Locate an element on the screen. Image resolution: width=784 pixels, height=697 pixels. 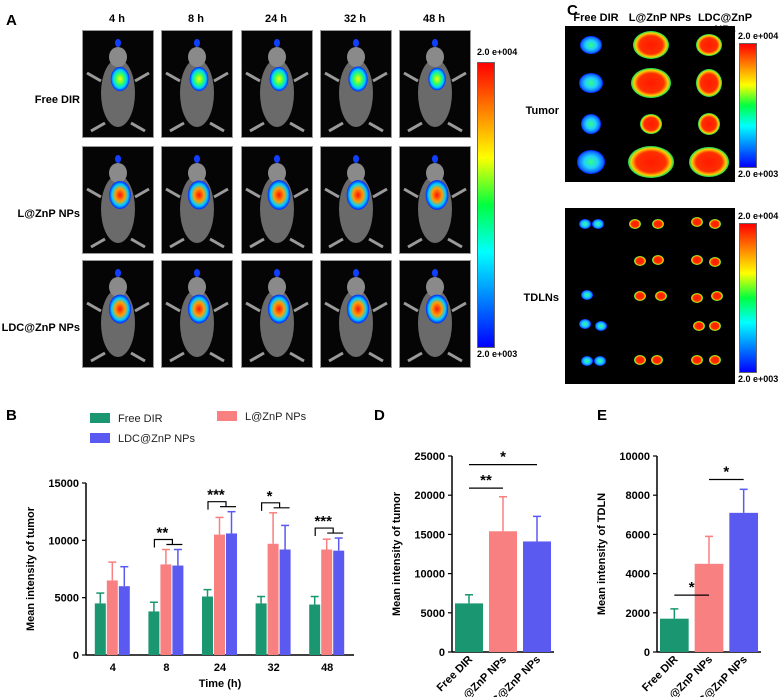
y-tick-label: 10000 is located at coordinates (634, 457).